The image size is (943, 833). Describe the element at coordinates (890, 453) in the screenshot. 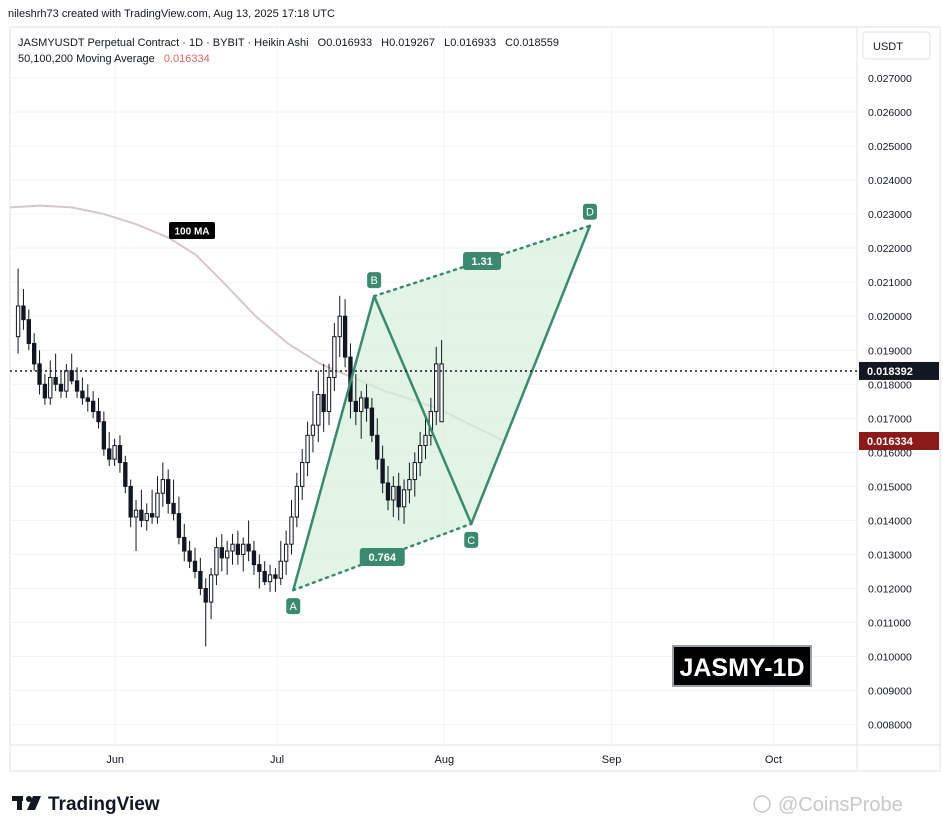

I see `price-tick-label: 0.016000` at that location.